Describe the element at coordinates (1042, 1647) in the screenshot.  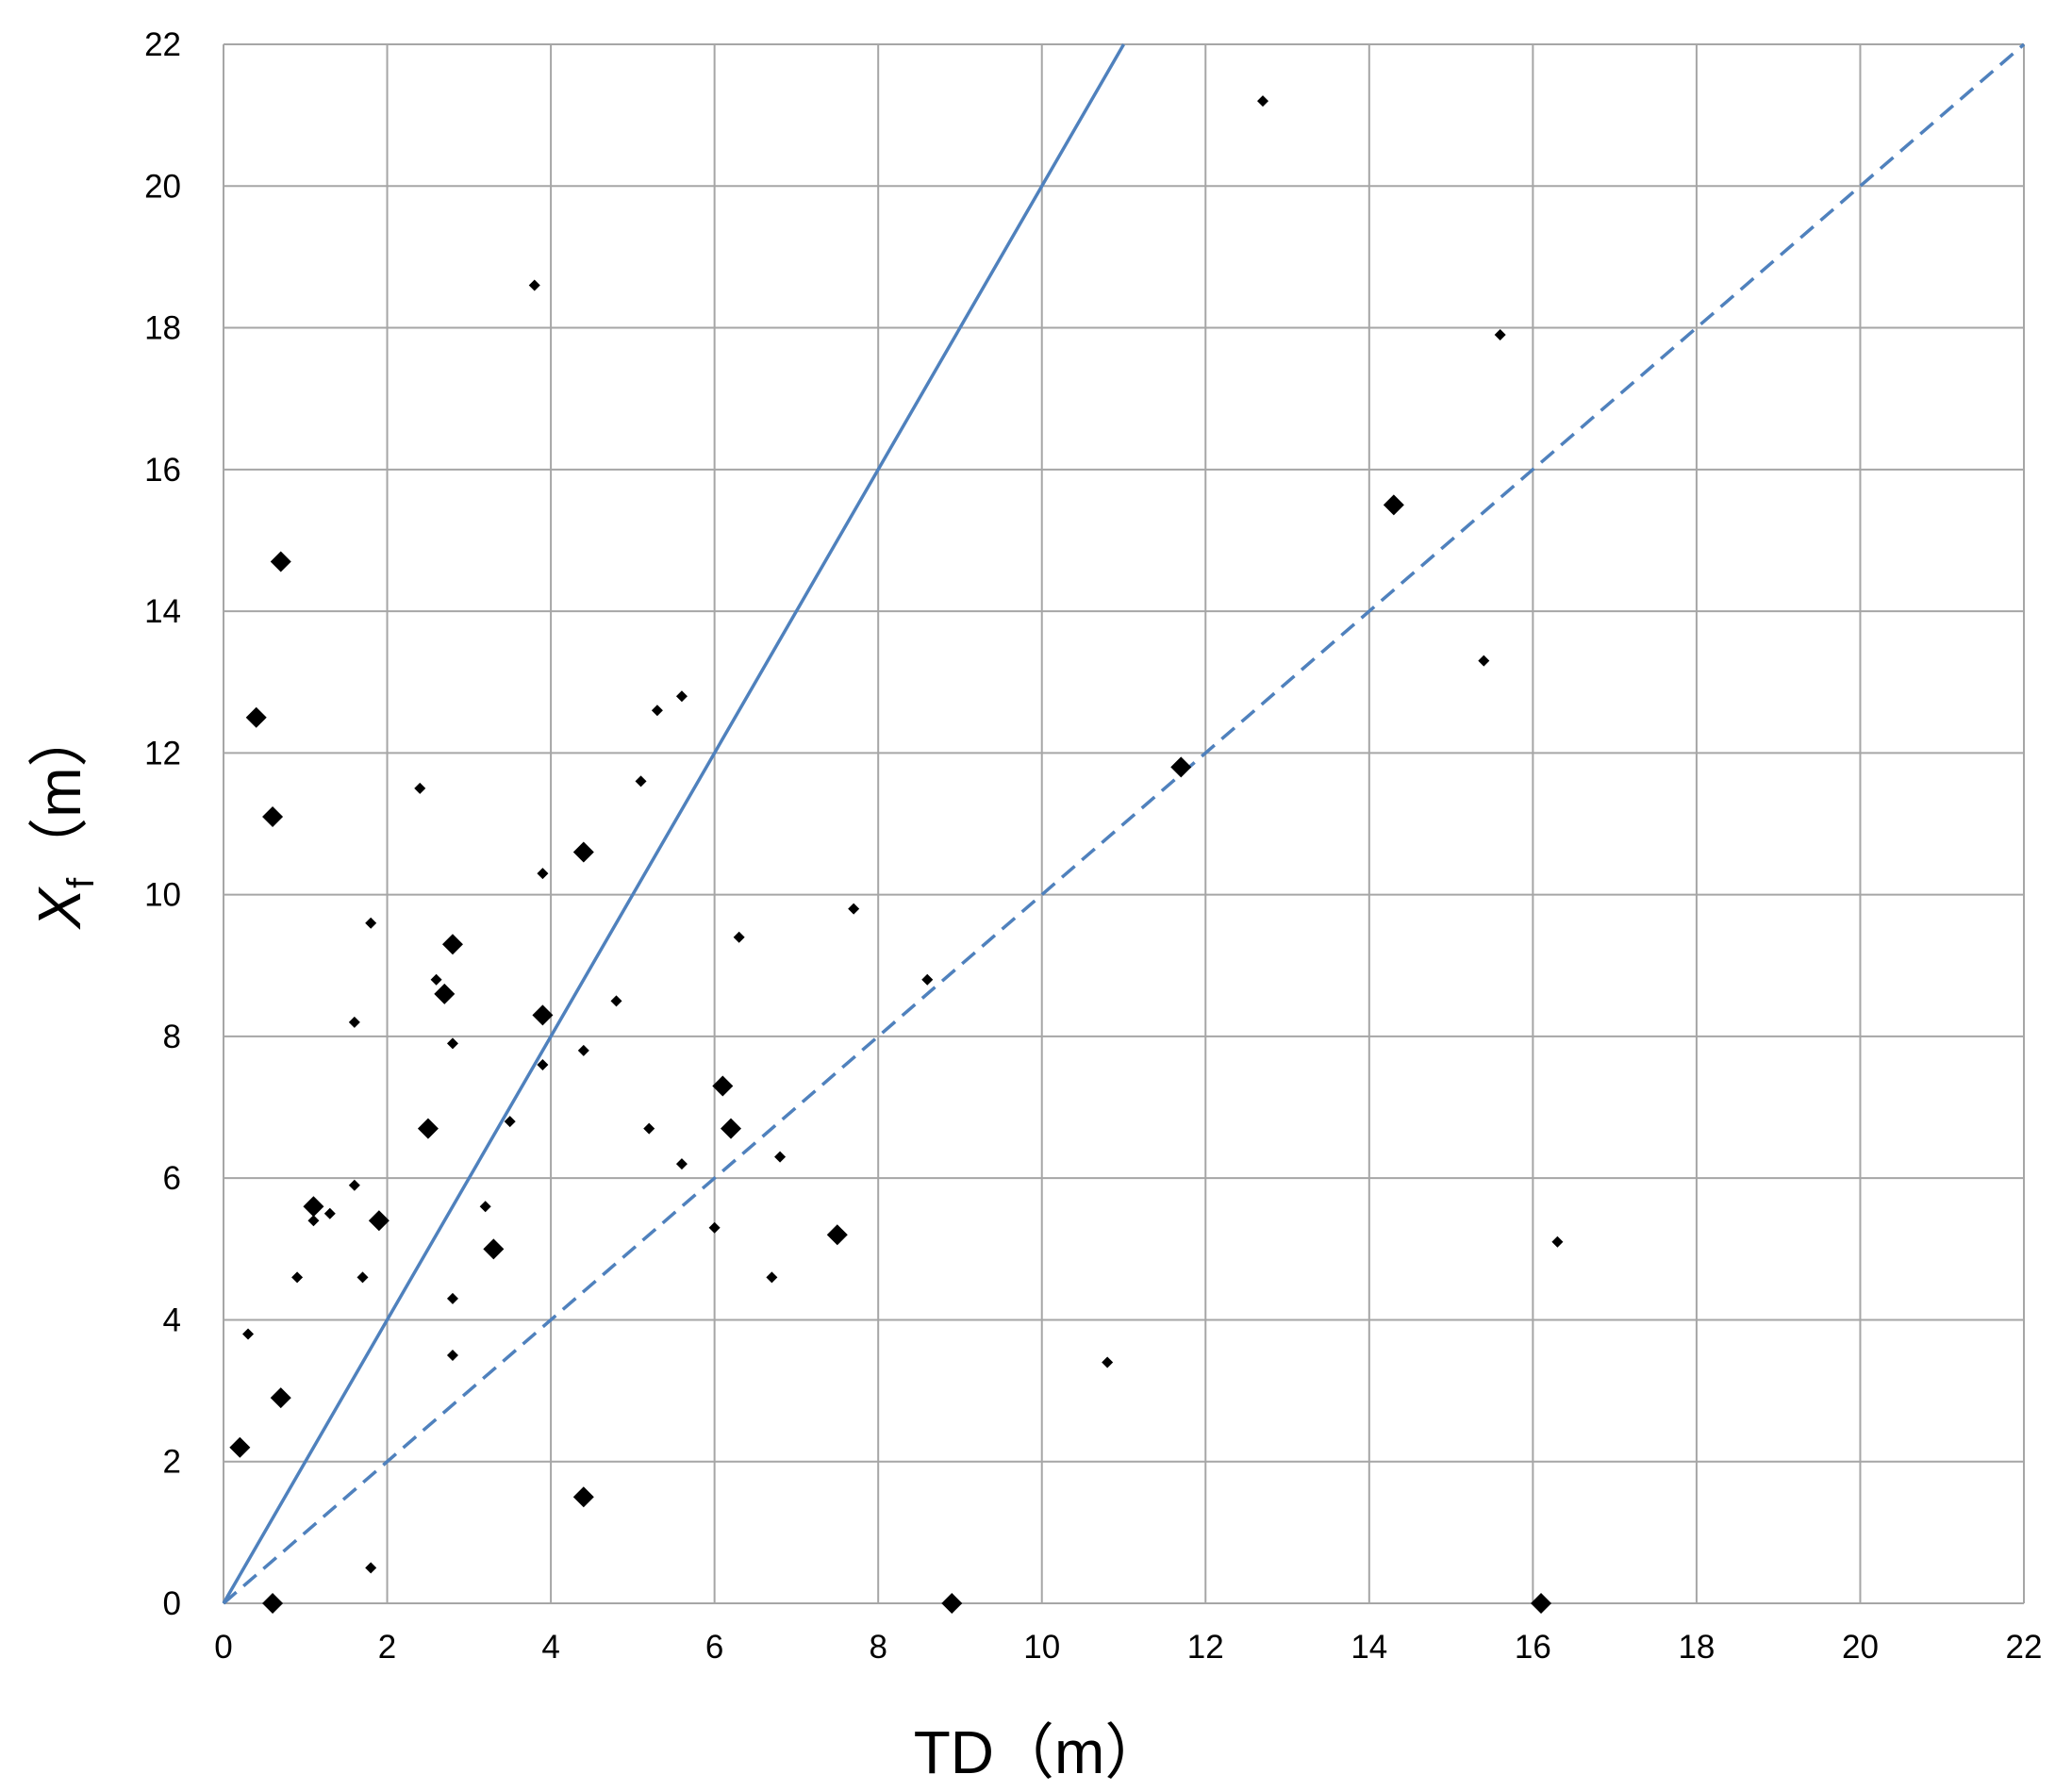
I see `x-tick-label: 10` at that location.